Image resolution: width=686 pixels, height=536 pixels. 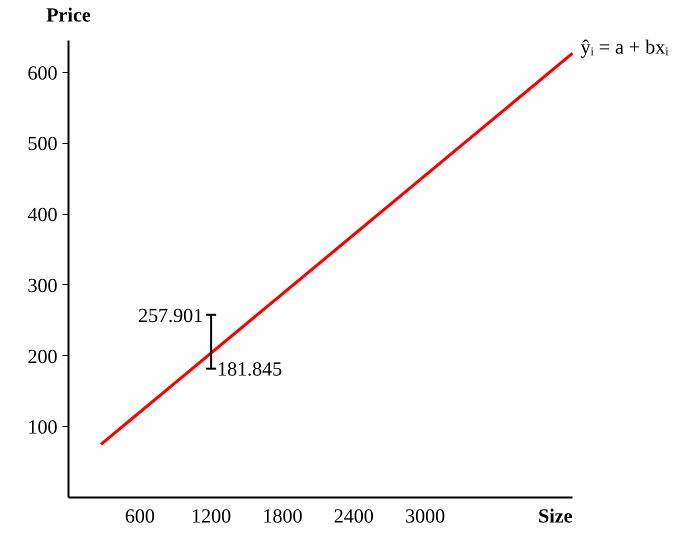 What do you see at coordinates (425, 517) in the screenshot?
I see `x-tick-label: 3000` at bounding box center [425, 517].